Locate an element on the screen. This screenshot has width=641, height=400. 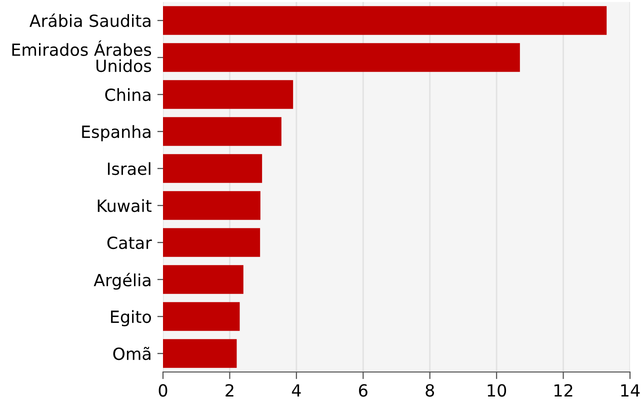
y-tick-label: Arábia Saudita is located at coordinates (90, 21).